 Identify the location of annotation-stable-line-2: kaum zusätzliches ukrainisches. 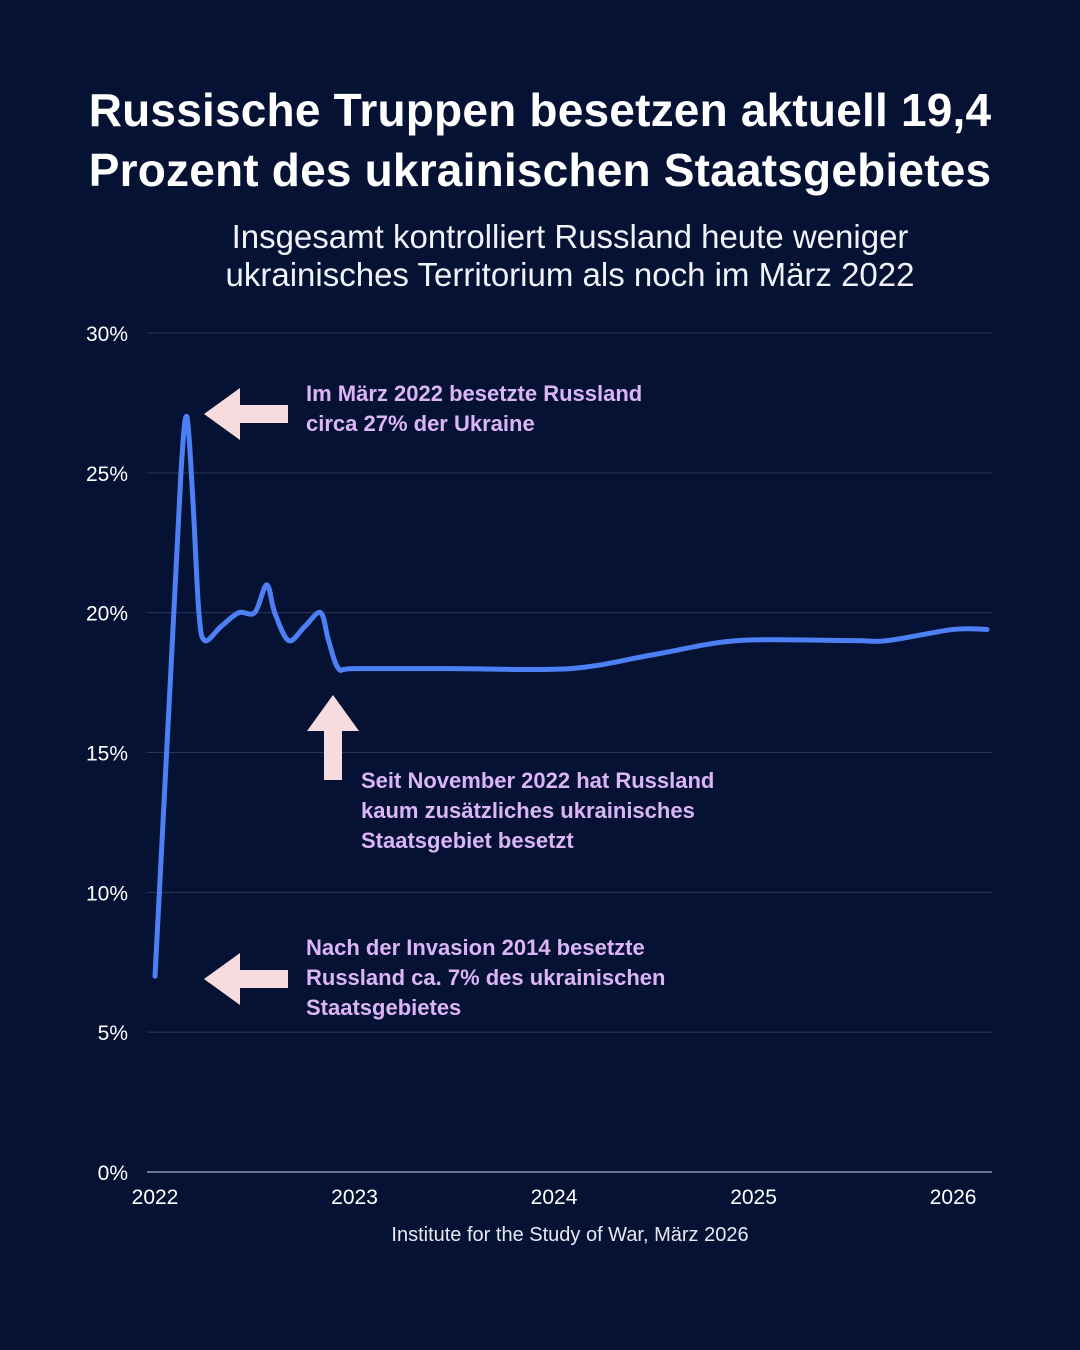
(528, 810).